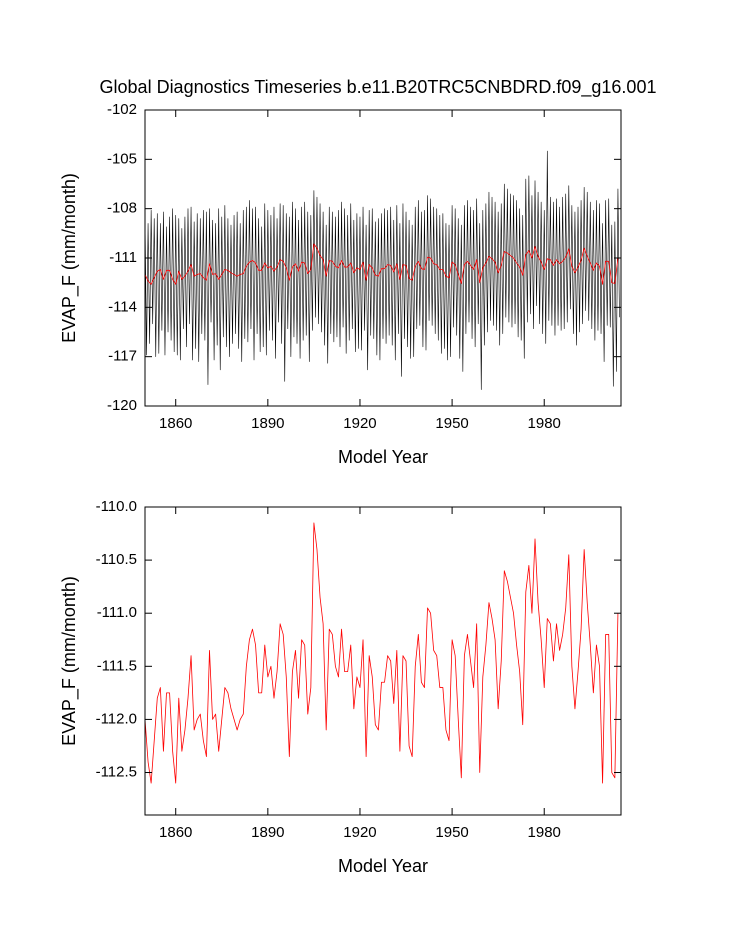  Describe the element at coordinates (116, 718) in the screenshot. I see `y-tick-label: -112.0` at that location.